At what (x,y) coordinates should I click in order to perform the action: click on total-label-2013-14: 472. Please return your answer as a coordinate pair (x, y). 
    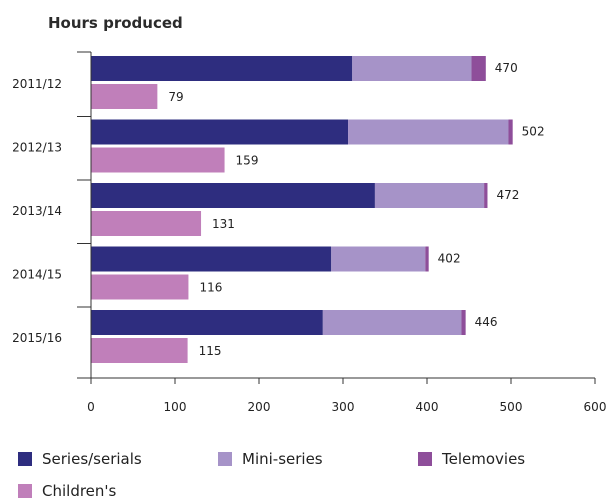
    Looking at the image, I should click on (507, 195).